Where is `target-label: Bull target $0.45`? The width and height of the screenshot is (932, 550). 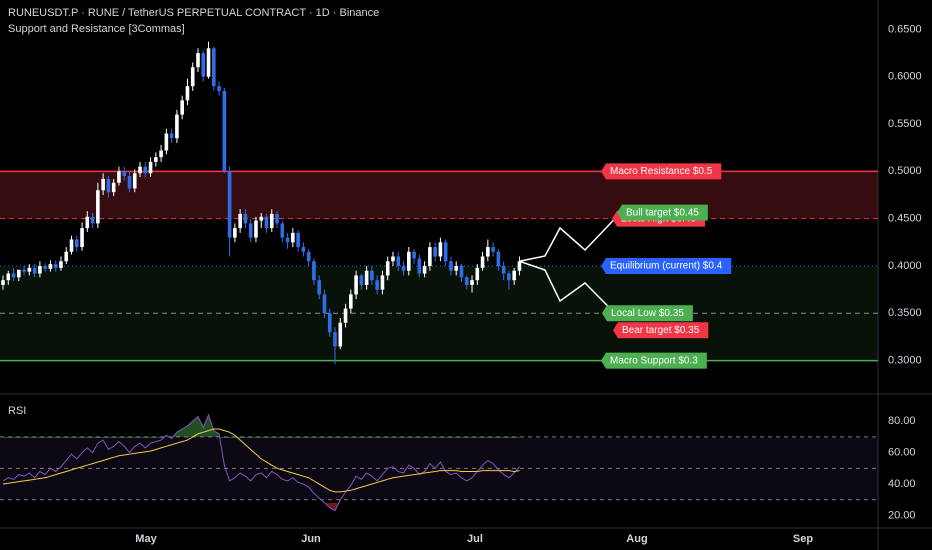
target-label: Bull target $0.45 is located at coordinates (662, 212).